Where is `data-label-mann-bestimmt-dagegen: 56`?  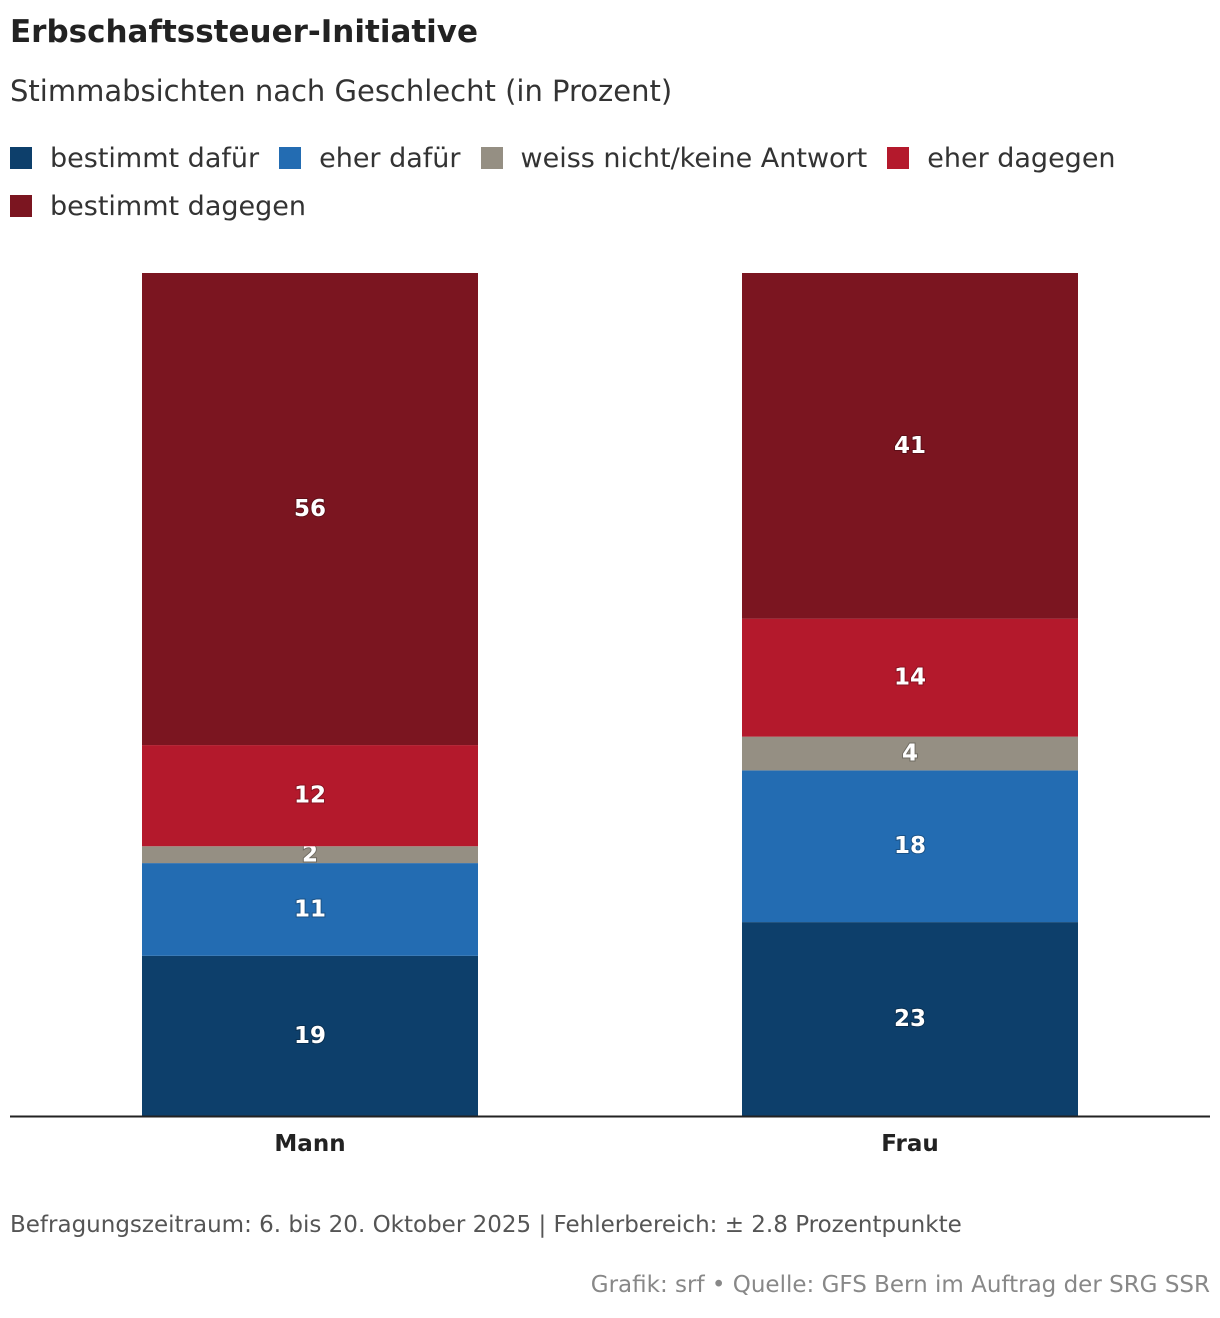
data-label-mann-bestimmt-dagegen: 56 is located at coordinates (310, 509).